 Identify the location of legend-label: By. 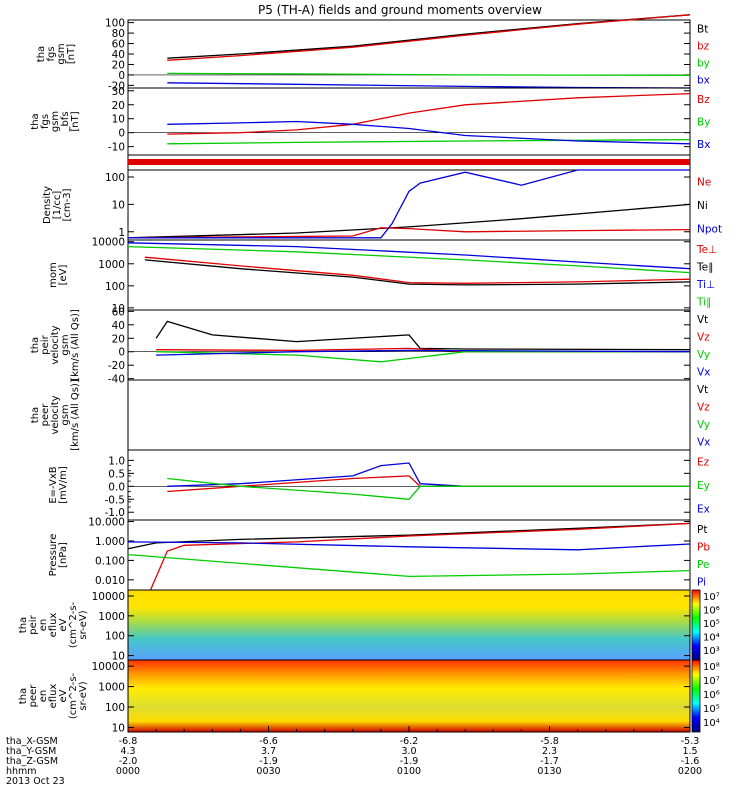
(703, 123).